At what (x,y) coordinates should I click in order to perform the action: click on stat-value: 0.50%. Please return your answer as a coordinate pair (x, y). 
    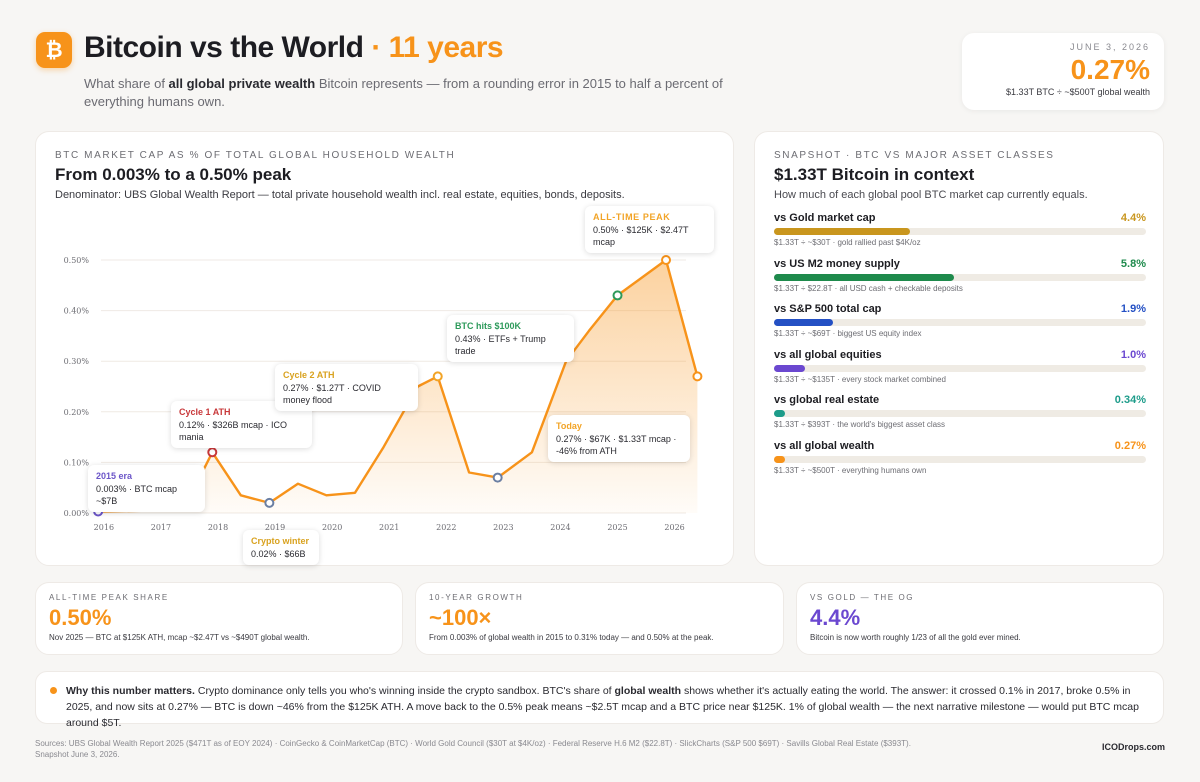
    Looking at the image, I should click on (80, 617).